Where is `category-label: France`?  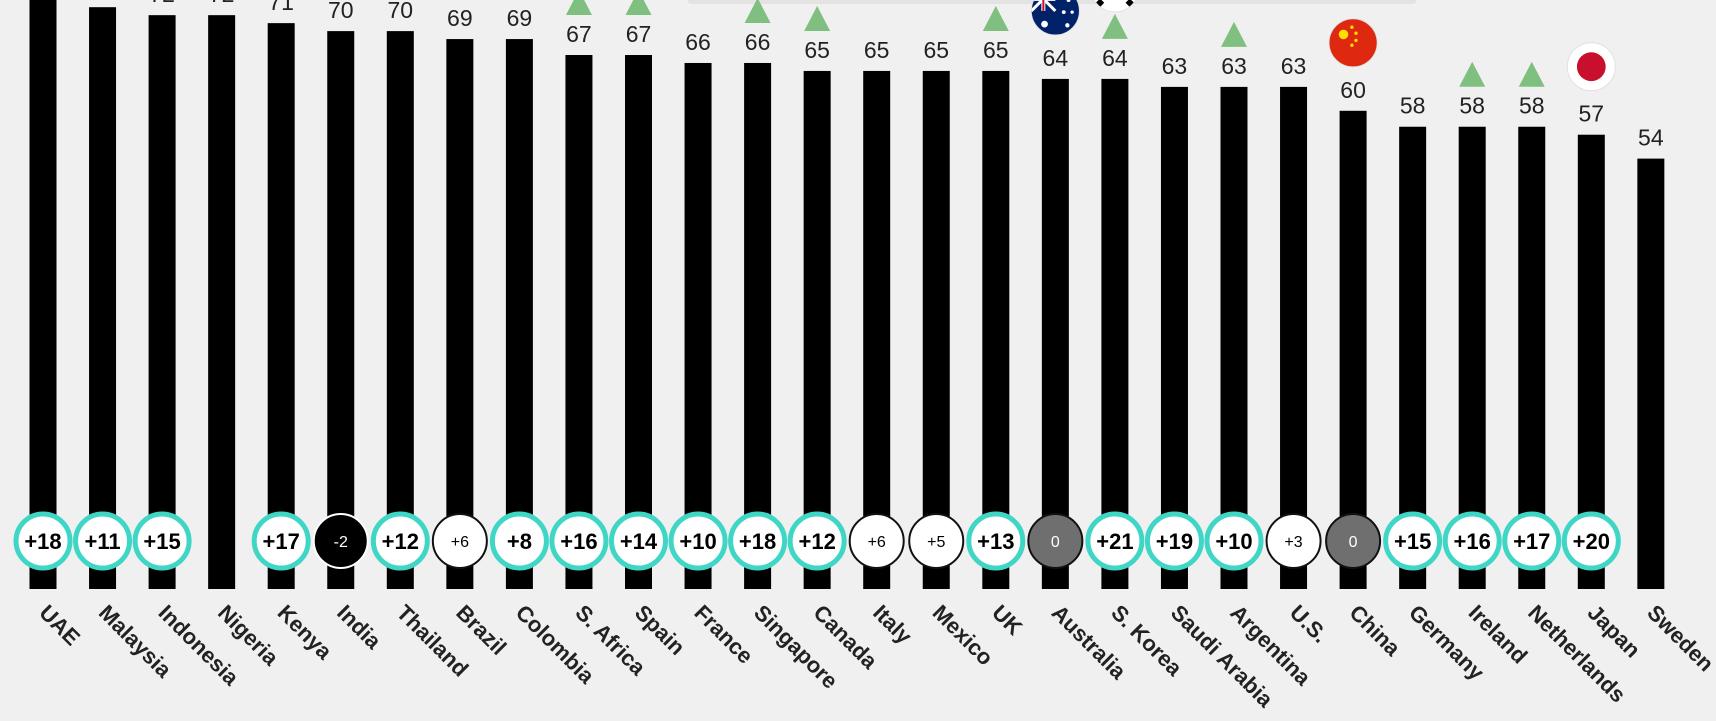
category-label: France is located at coordinates (724, 634).